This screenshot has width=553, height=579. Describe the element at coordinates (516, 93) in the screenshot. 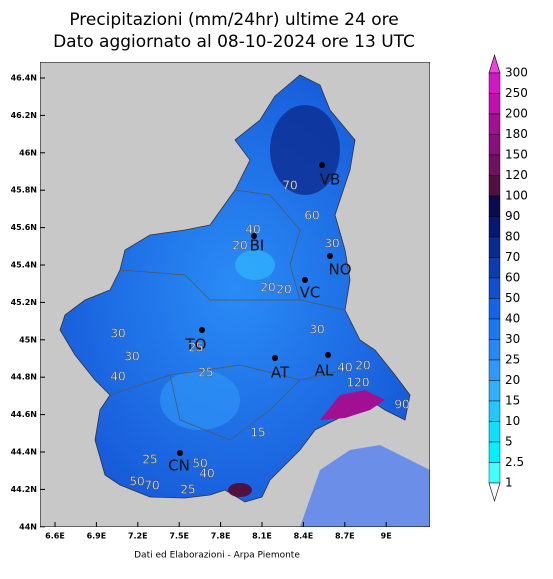

I see `colorbar-label: 250` at that location.